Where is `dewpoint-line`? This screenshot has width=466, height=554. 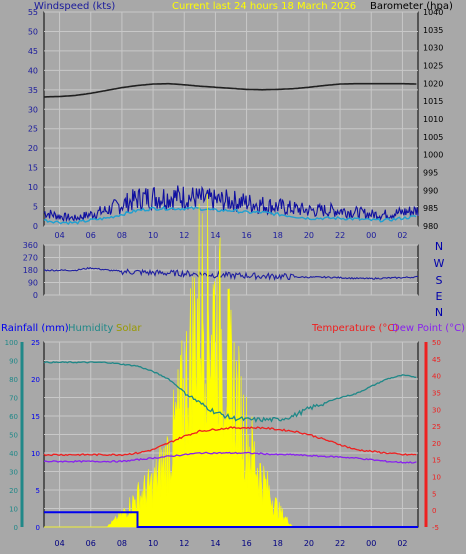
dewpoint-line is located at coordinates (230, 457).